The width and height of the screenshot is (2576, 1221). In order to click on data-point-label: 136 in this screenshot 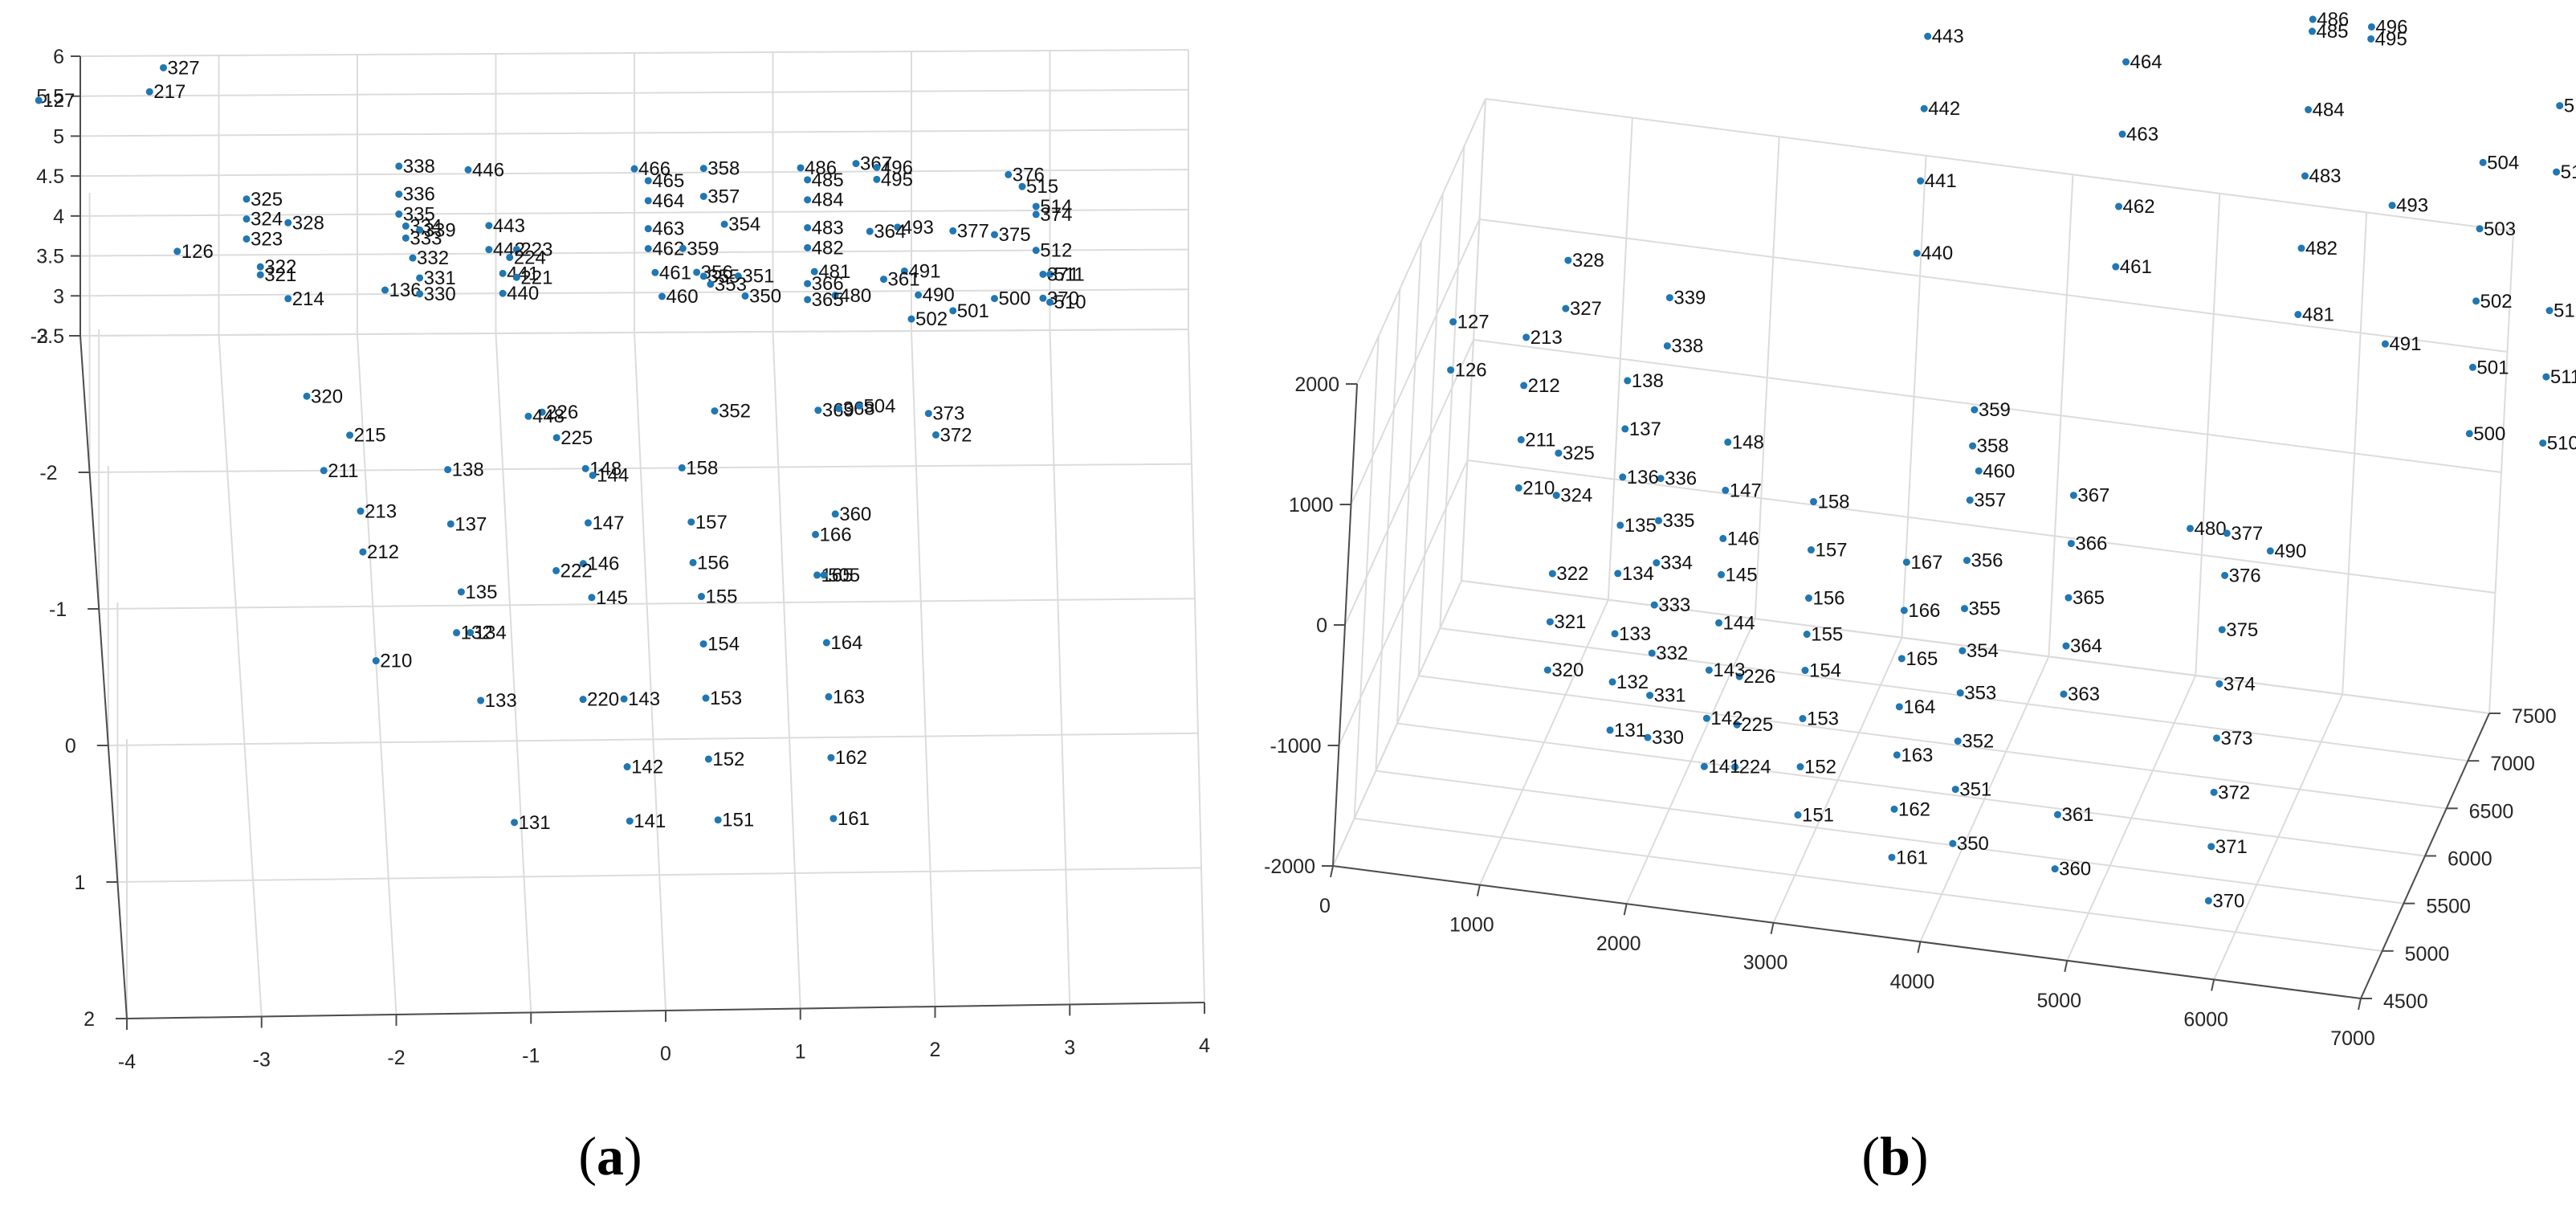, I will do `click(405, 290)`.